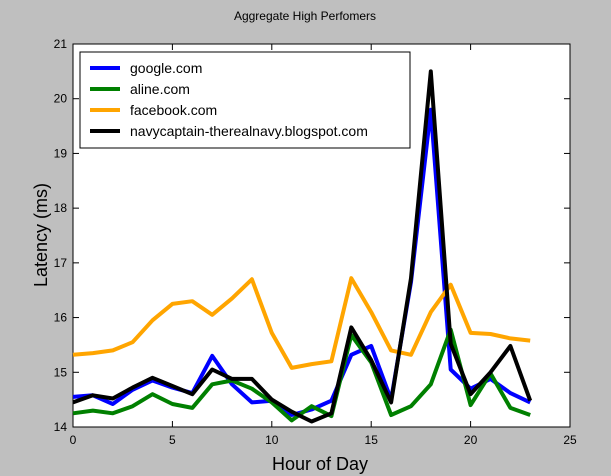  I want to click on y-axis-label: Latency (ms), so click(41, 235).